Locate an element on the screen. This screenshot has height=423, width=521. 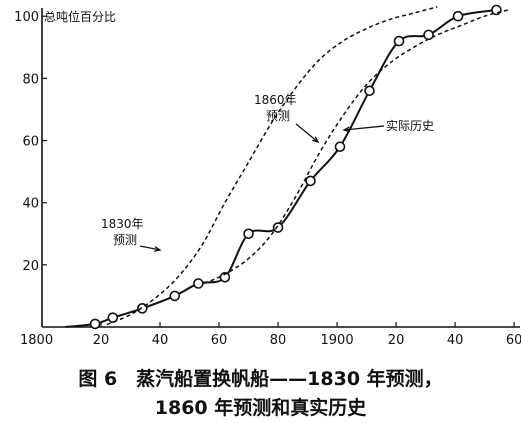
y-tick-label: 20 is located at coordinates (30, 266).